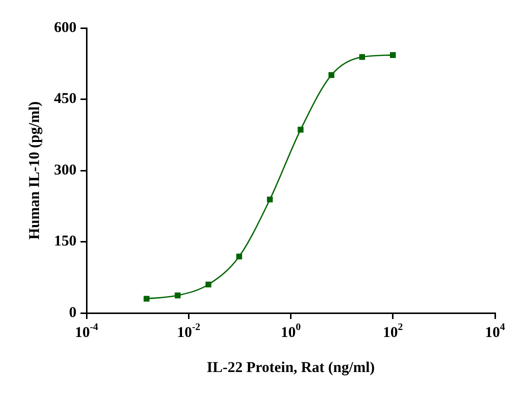  Describe the element at coordinates (65, 28) in the screenshot. I see `y-tick-label: 600` at that location.